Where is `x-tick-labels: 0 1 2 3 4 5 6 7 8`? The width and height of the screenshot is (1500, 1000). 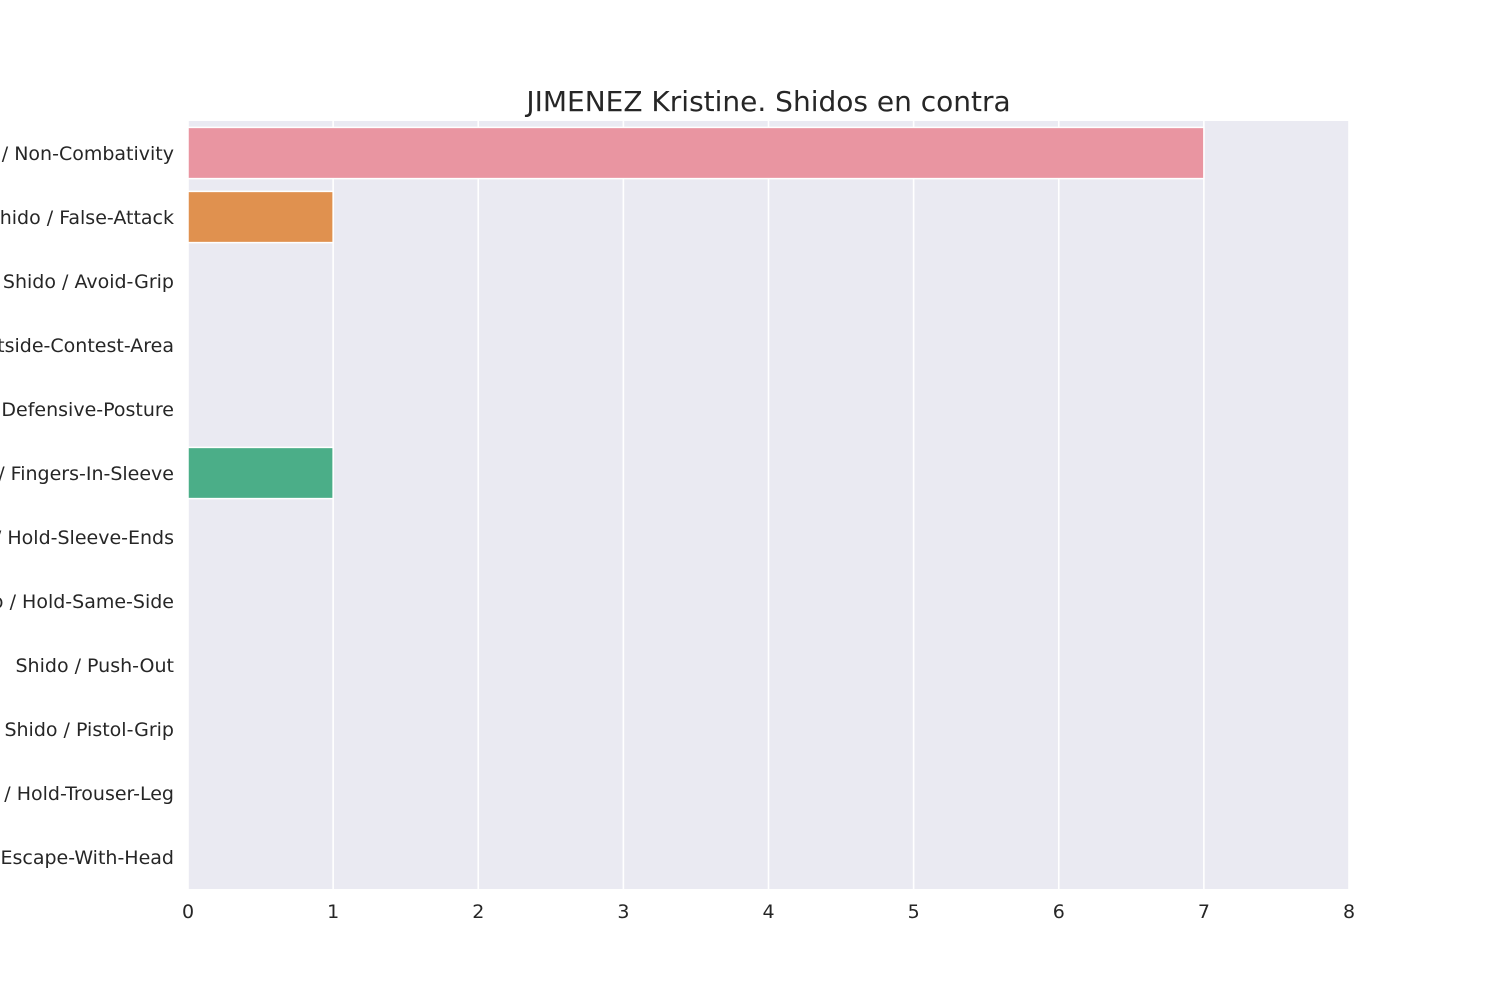
x-tick-labels: 0 1 2 3 4 5 6 7 8 is located at coordinates (768, 912).